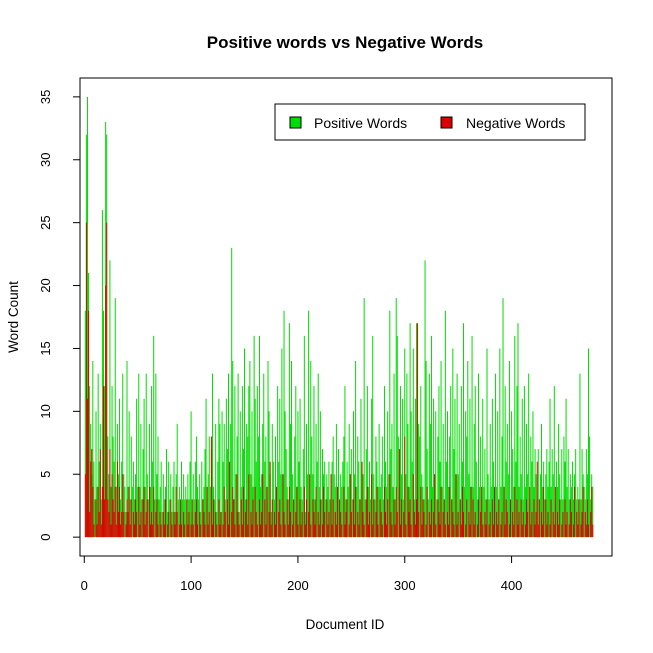 Image resolution: width=653 pixels, height=653 pixels. Describe the element at coordinates (345, 42) in the screenshot. I see `chart-title: Positive words vs Negative Words` at that location.